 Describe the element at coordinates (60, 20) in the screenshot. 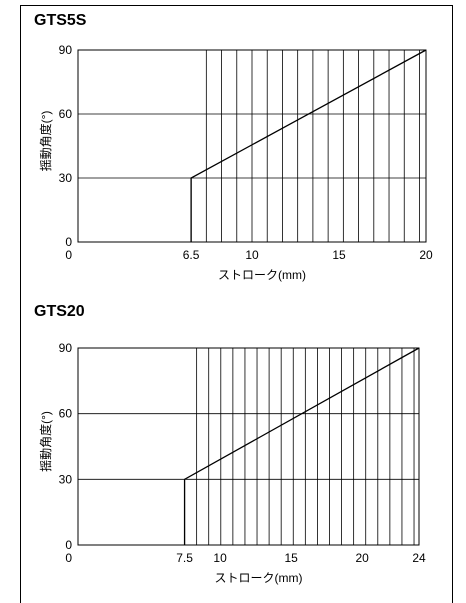

I see `chart-1-title: GTS5S` at that location.